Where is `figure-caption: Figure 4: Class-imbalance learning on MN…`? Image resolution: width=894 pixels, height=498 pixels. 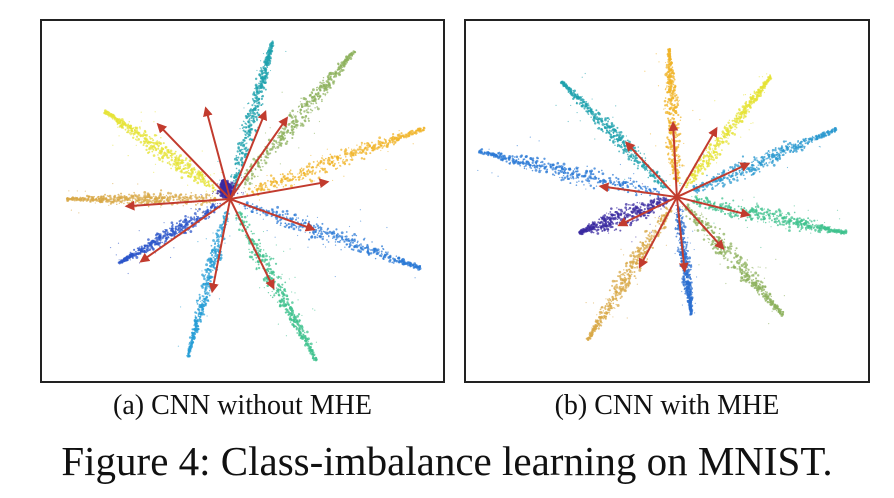
figure-caption: Figure 4: Class-imbalance learning on MN… is located at coordinates (447, 461).